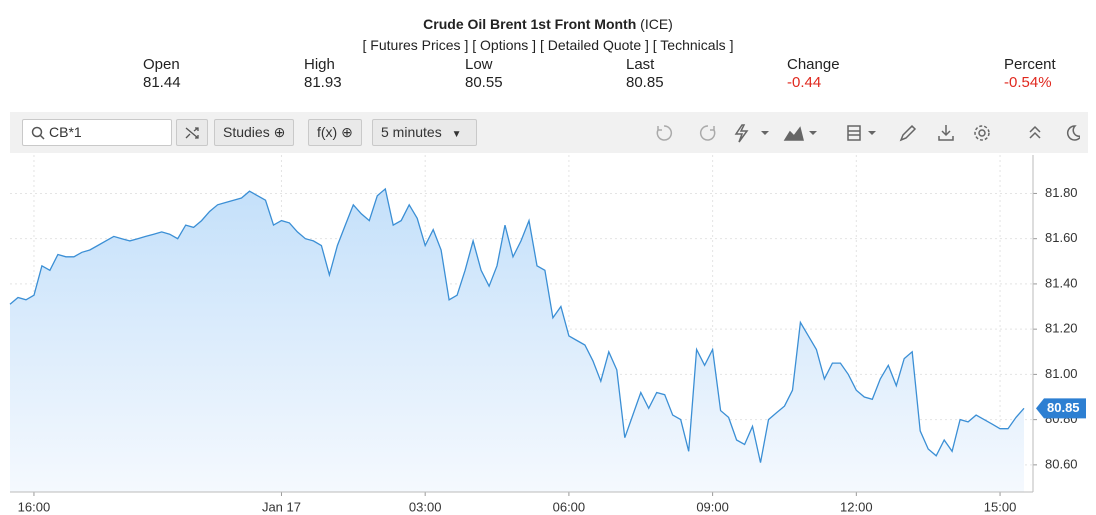 The image size is (1096, 515). Describe the element at coordinates (65, 132) in the screenshot. I see `symbol: CB*1` at that location.